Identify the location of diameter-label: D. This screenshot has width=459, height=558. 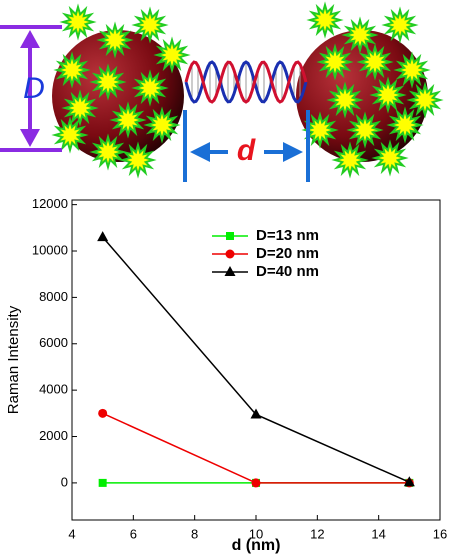
(34, 88).